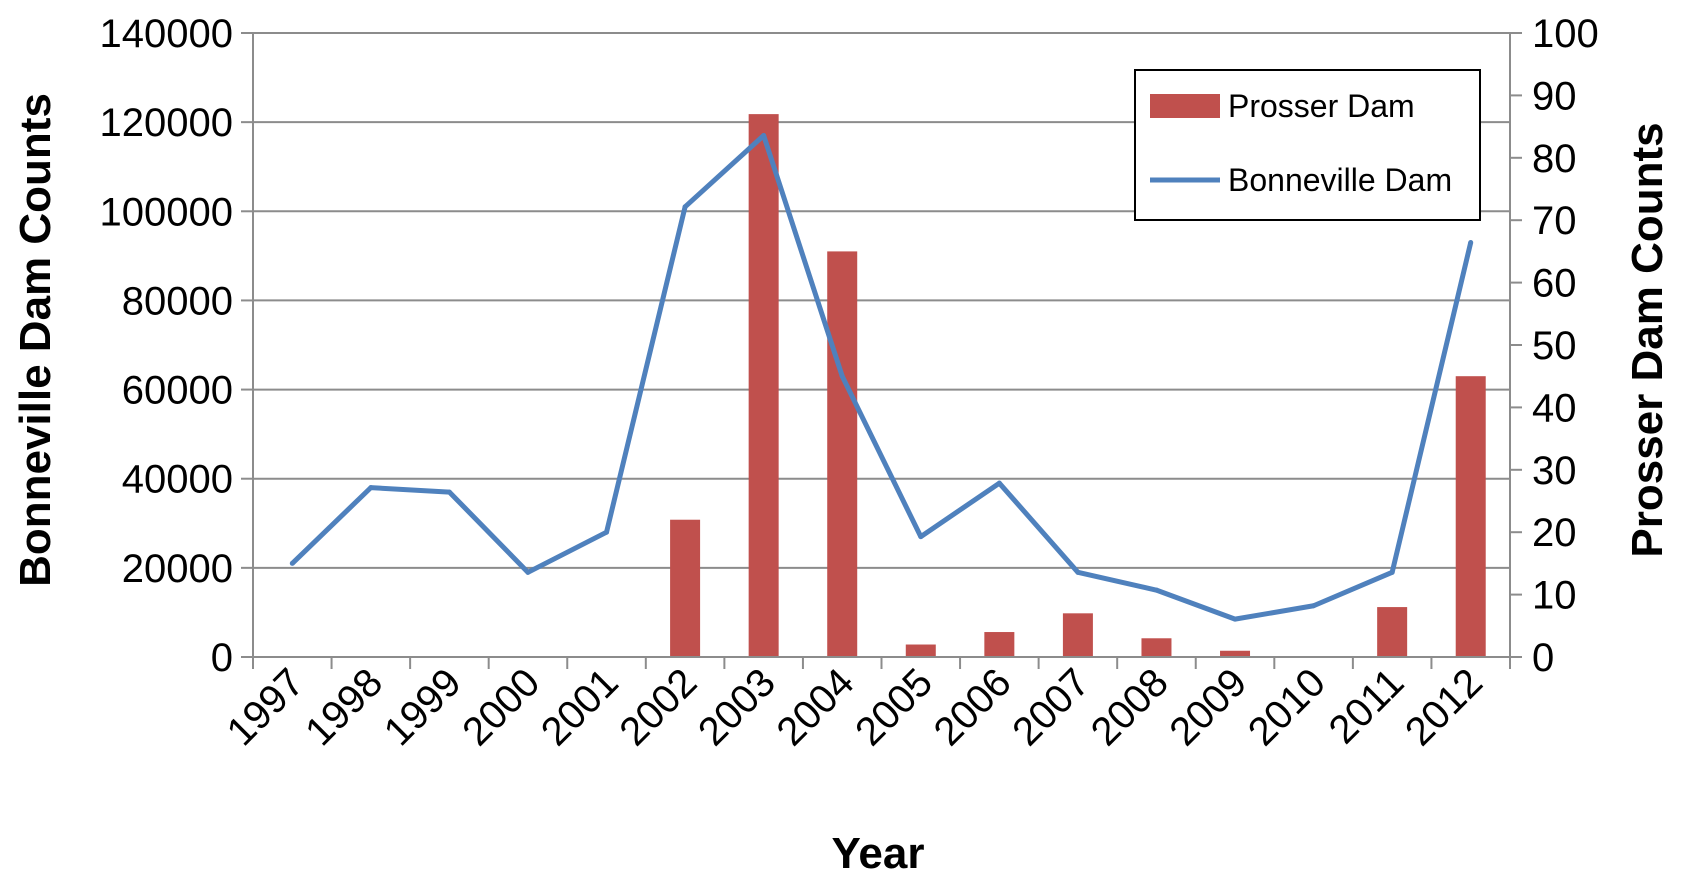 This screenshot has width=1685, height=875. What do you see at coordinates (658, 707) in the screenshot?
I see `x-tick-label: 2002` at bounding box center [658, 707].